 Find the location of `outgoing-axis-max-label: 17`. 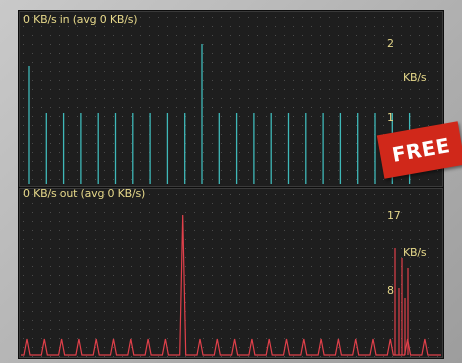

outgoing-axis-max-label: 17 is located at coordinates (394, 215).